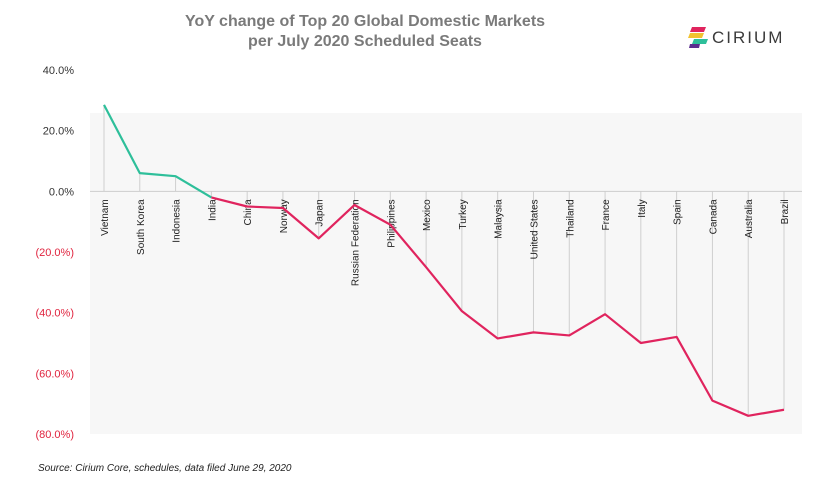 The width and height of the screenshot is (835, 491). Describe the element at coordinates (749, 218) in the screenshot. I see `x-tick-label: Australia` at that location.